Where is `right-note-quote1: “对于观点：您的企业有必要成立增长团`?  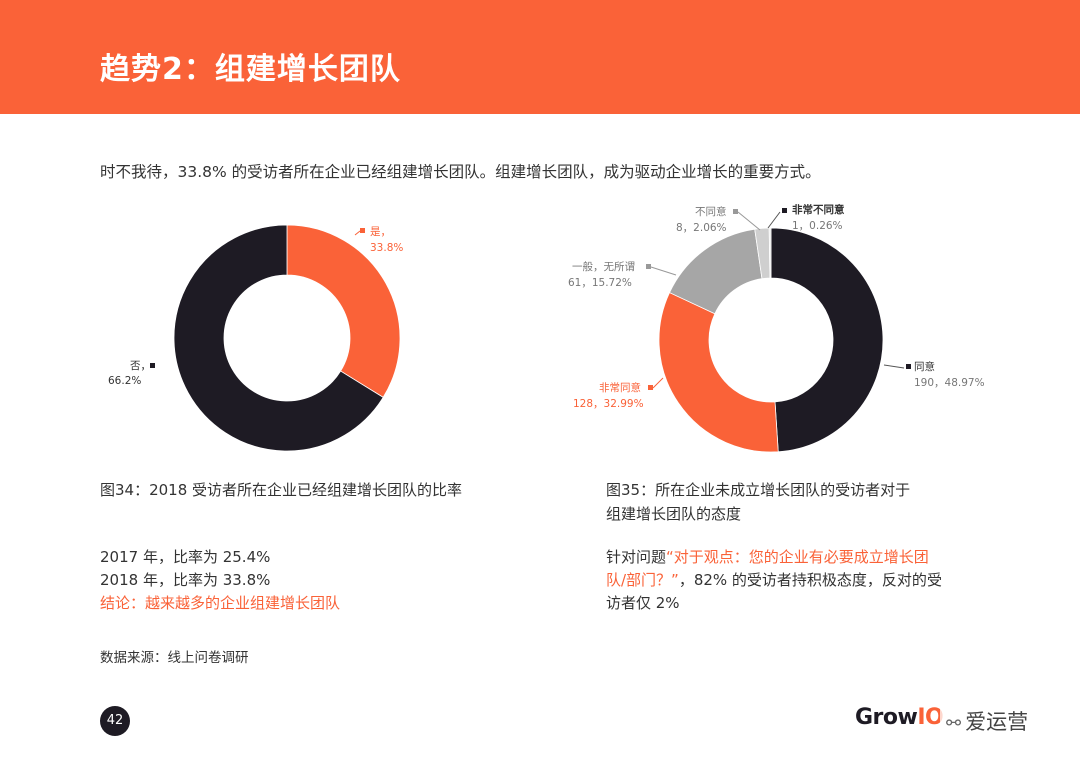 right-note-quote1: “对于观点：您的企业有必要成立增长团 is located at coordinates (797, 557).